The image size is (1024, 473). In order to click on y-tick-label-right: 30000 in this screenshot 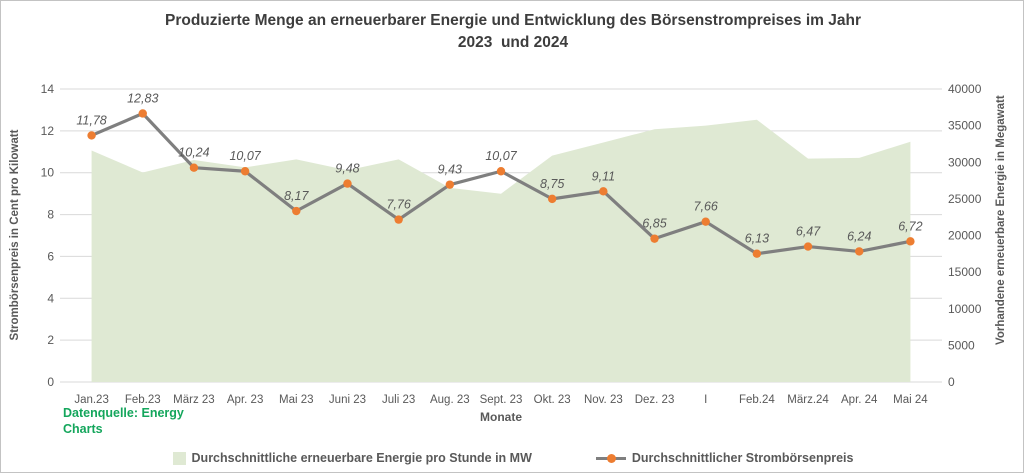, I will do `click(965, 162)`.